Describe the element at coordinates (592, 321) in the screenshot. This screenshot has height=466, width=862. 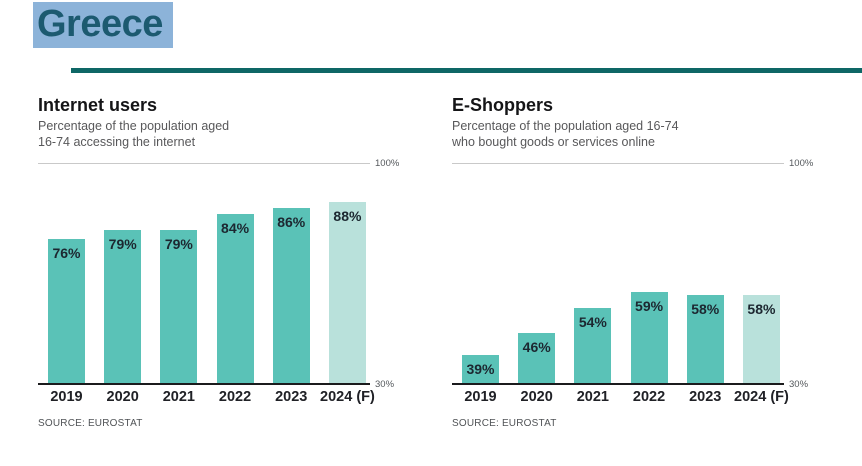
I see `bar-value-label: 54%` at that location.